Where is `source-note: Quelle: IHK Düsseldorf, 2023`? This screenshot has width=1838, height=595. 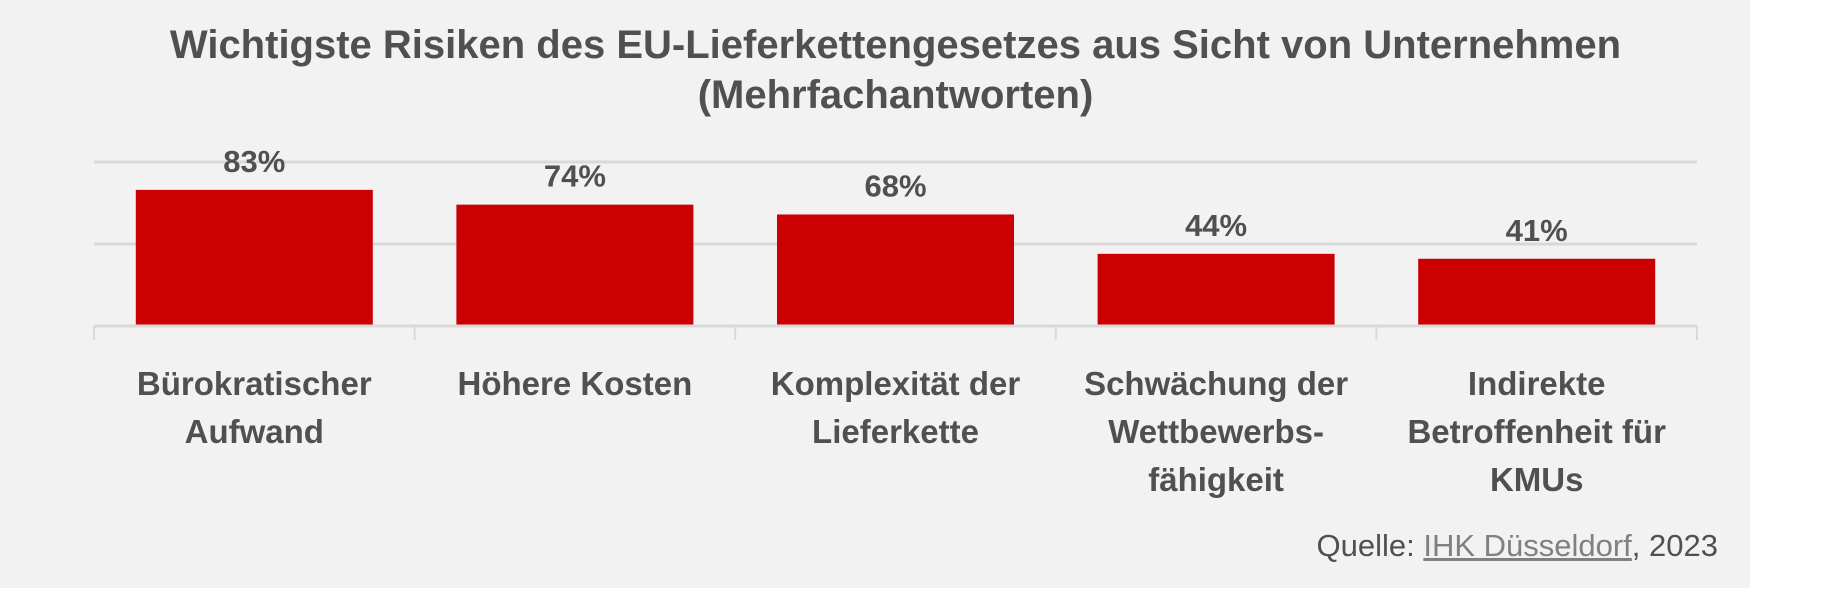 source-note: Quelle: IHK Düsseldorf, 2023 is located at coordinates (1517, 546).